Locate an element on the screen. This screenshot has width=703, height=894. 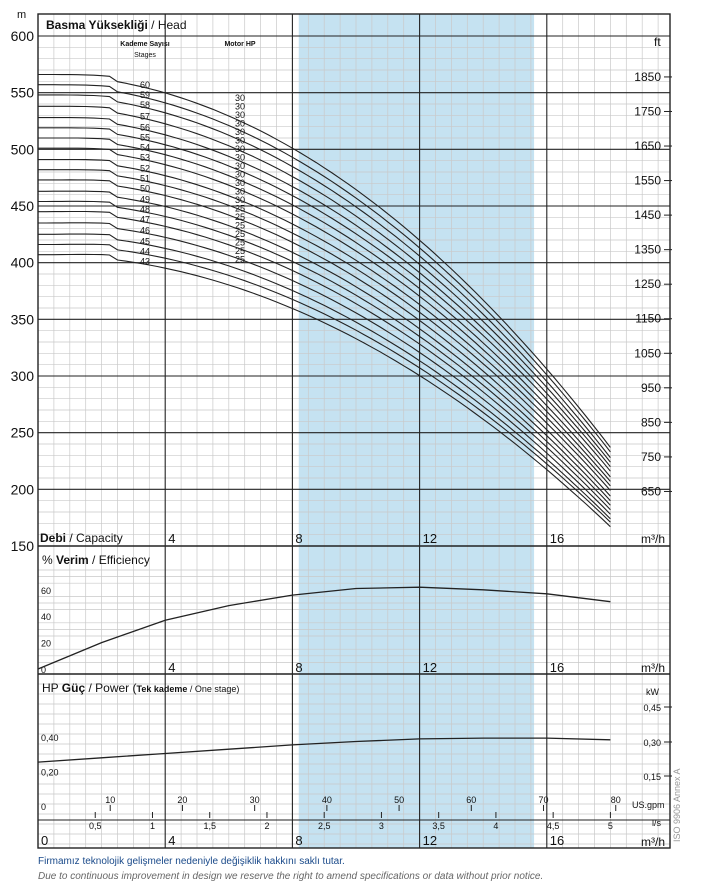
stages-header: Kademe Sayısı is located at coordinates (144, 44).